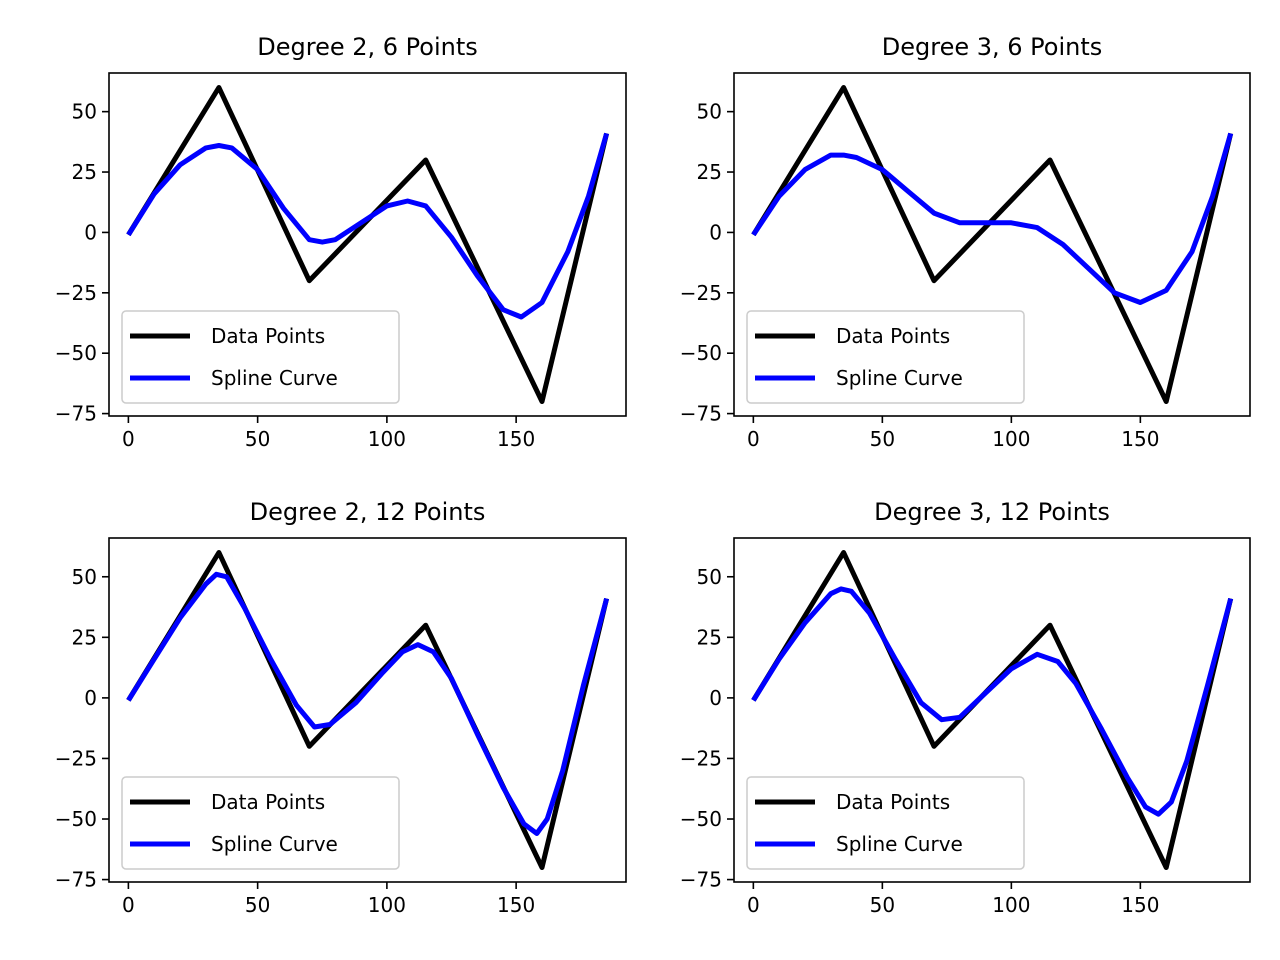  Describe the element at coordinates (992, 512) in the screenshot. I see `subplot-title: Degree 3, 12 Points` at that location.